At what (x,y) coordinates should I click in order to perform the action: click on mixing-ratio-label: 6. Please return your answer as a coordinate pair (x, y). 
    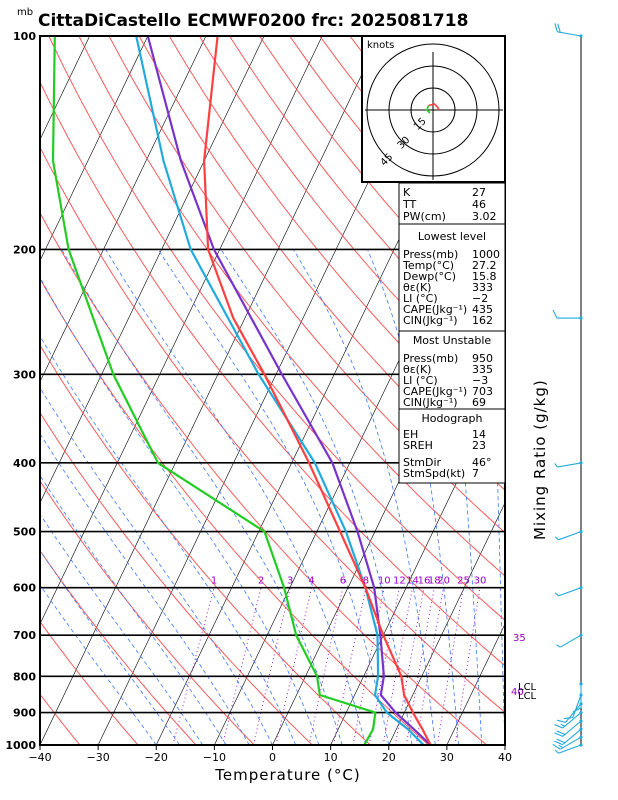
    Looking at the image, I should click on (343, 581).